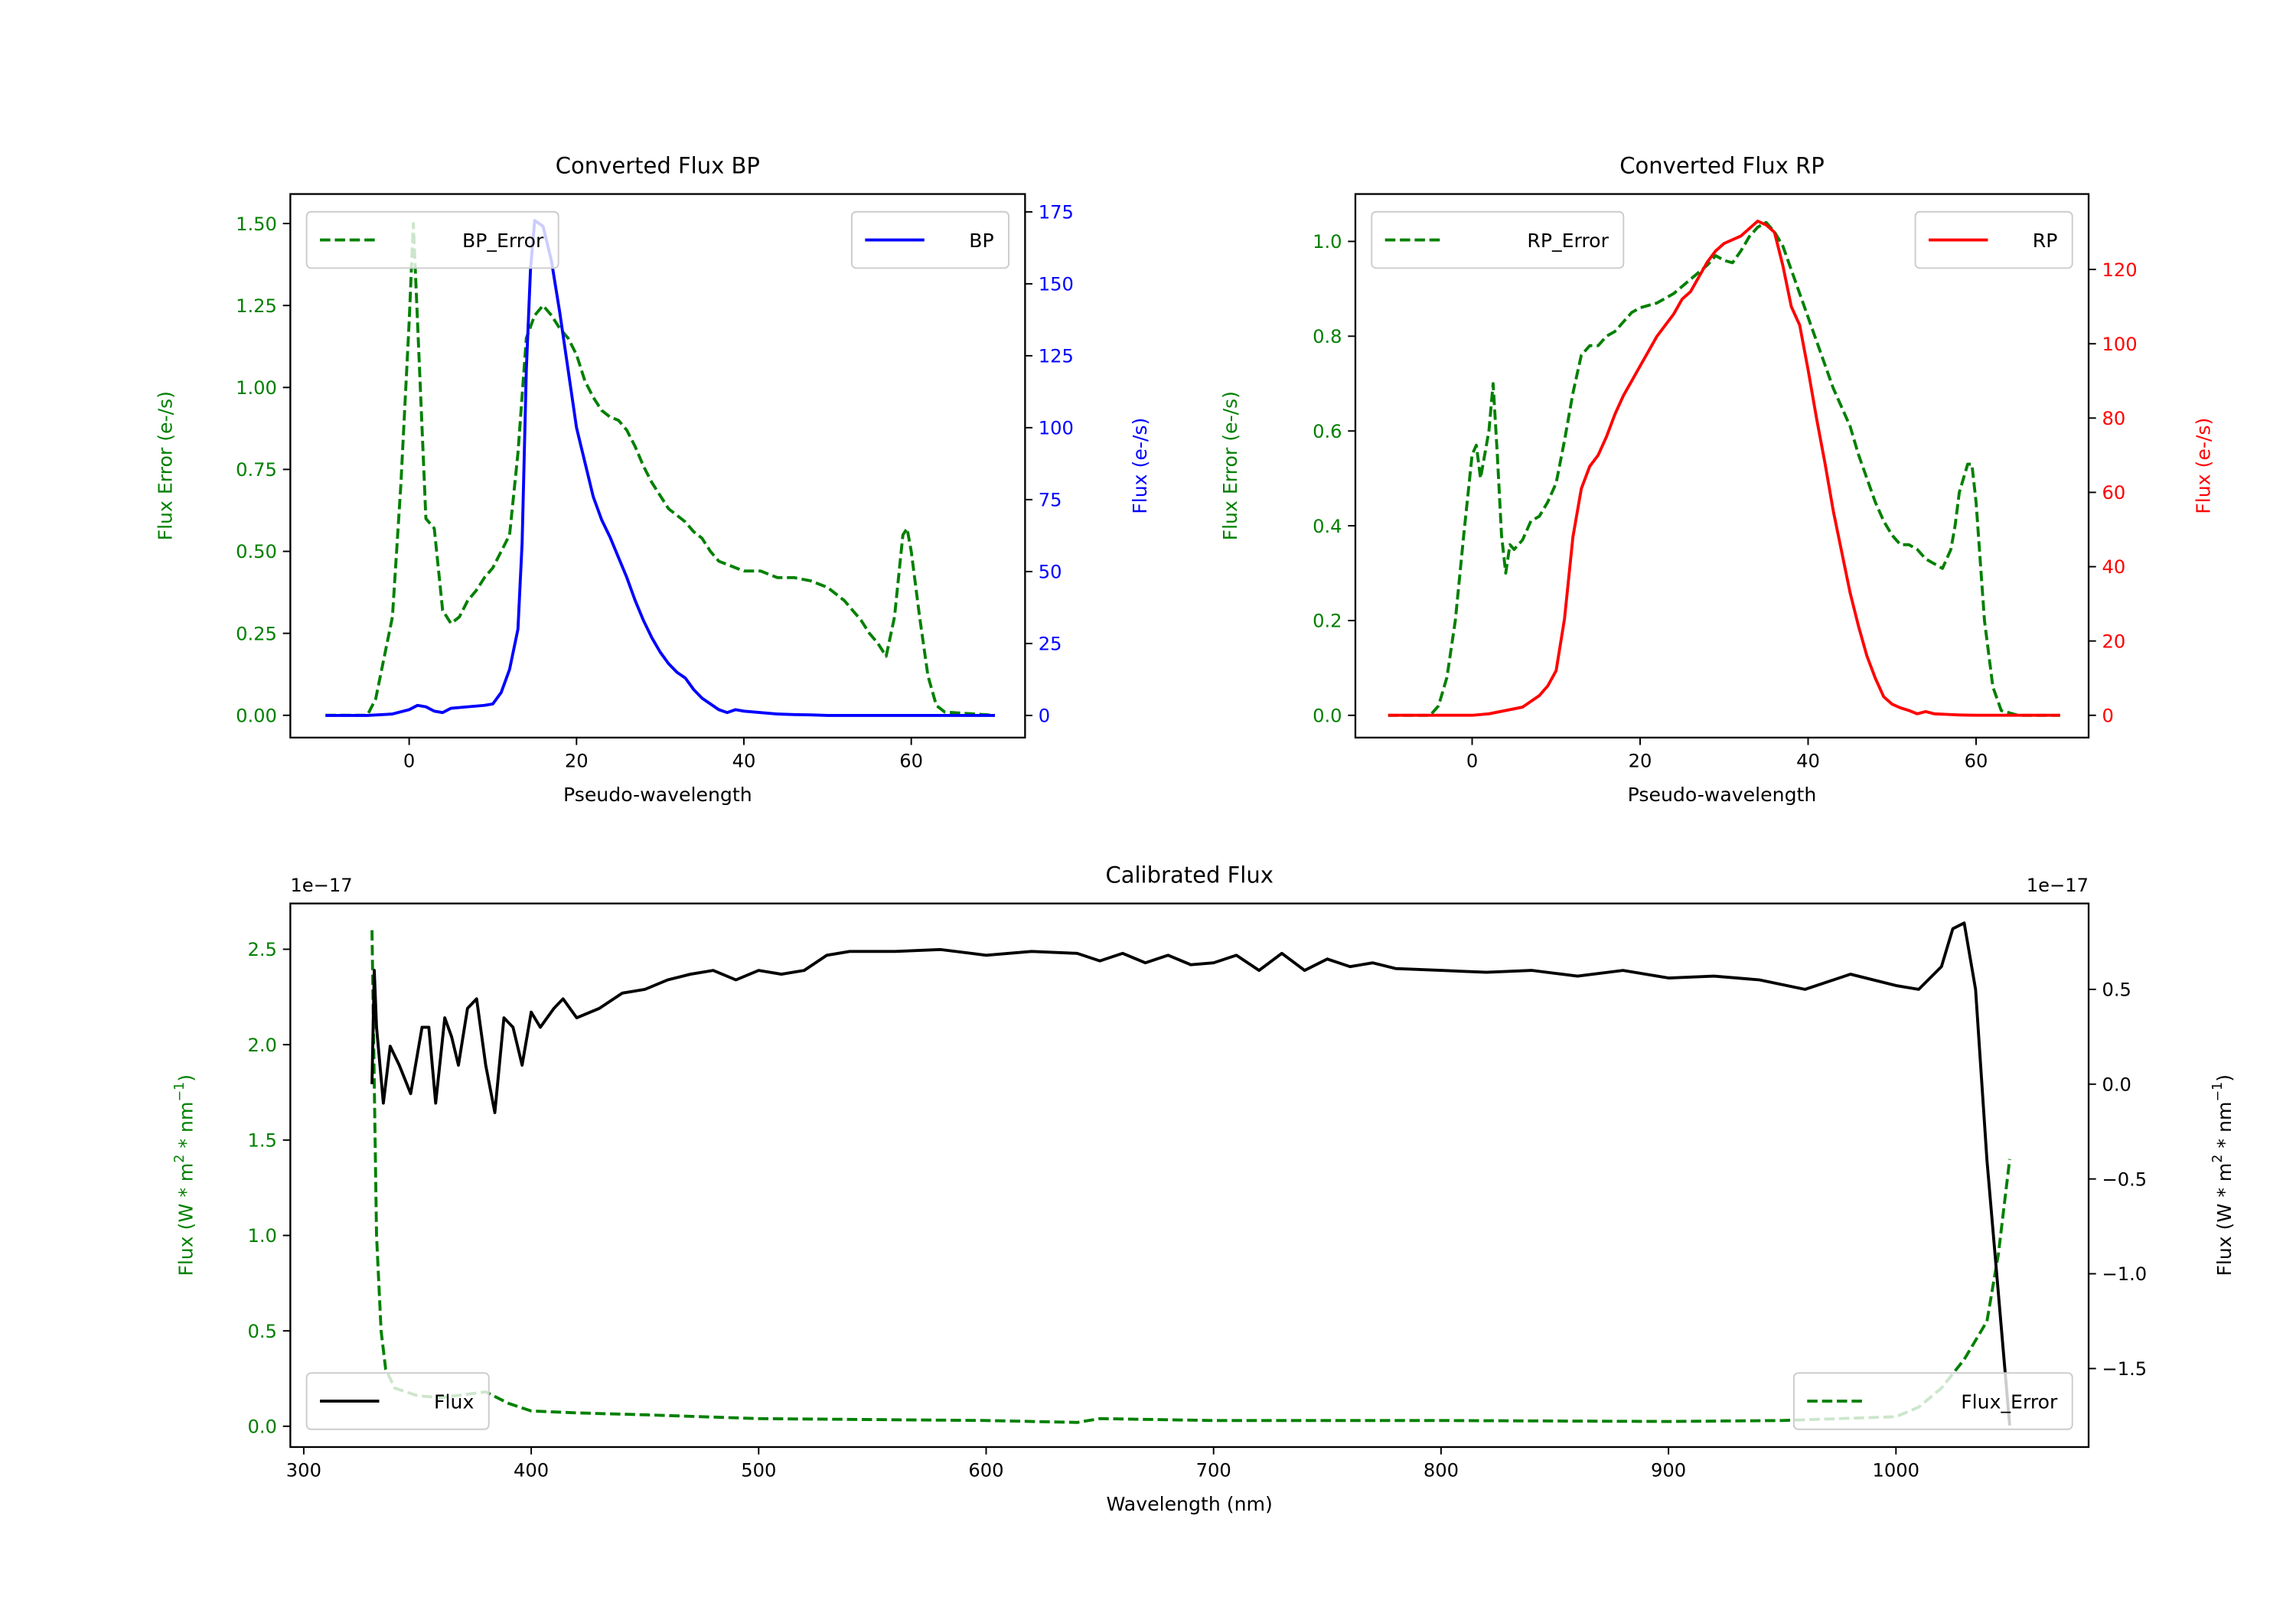  Describe the element at coordinates (2113, 567) in the screenshot. I see `y-right-tick-label: 40` at that location.